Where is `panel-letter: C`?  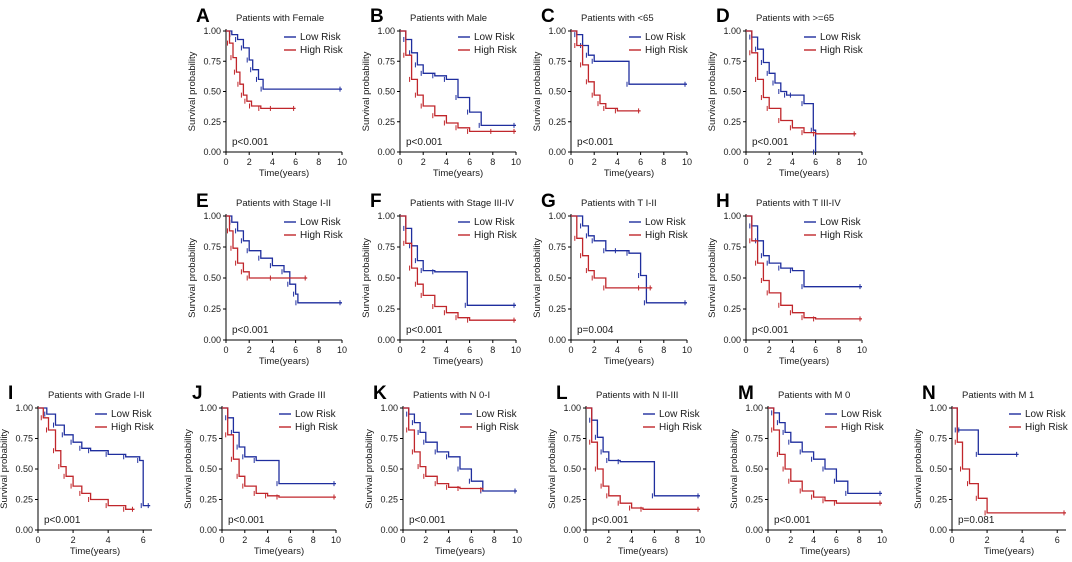
panel-letter: C is located at coordinates (548, 16).